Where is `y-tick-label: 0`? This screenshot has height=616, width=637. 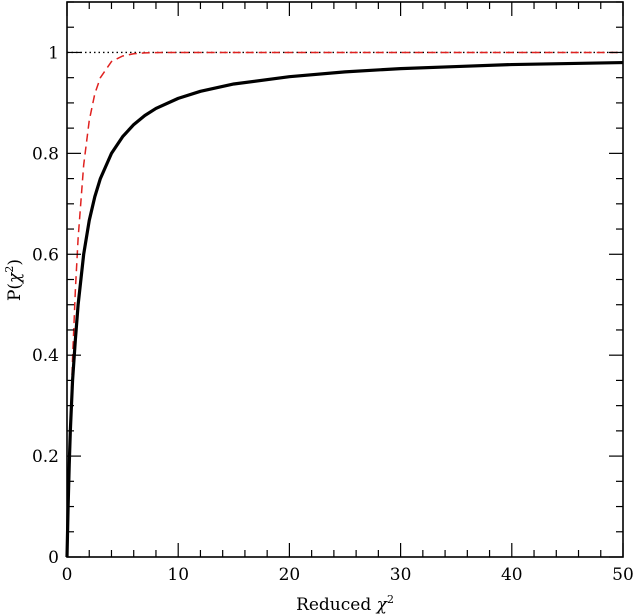
y-tick-label: 0 is located at coordinates (53, 558).